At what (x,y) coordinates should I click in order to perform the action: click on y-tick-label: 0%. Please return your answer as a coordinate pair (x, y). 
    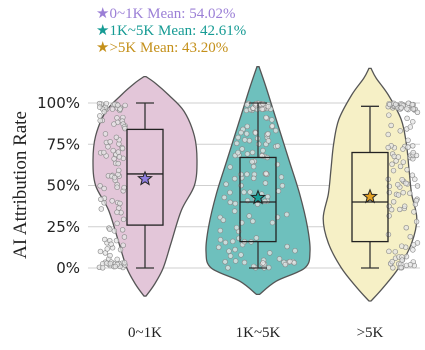
    Looking at the image, I should click on (68, 268).